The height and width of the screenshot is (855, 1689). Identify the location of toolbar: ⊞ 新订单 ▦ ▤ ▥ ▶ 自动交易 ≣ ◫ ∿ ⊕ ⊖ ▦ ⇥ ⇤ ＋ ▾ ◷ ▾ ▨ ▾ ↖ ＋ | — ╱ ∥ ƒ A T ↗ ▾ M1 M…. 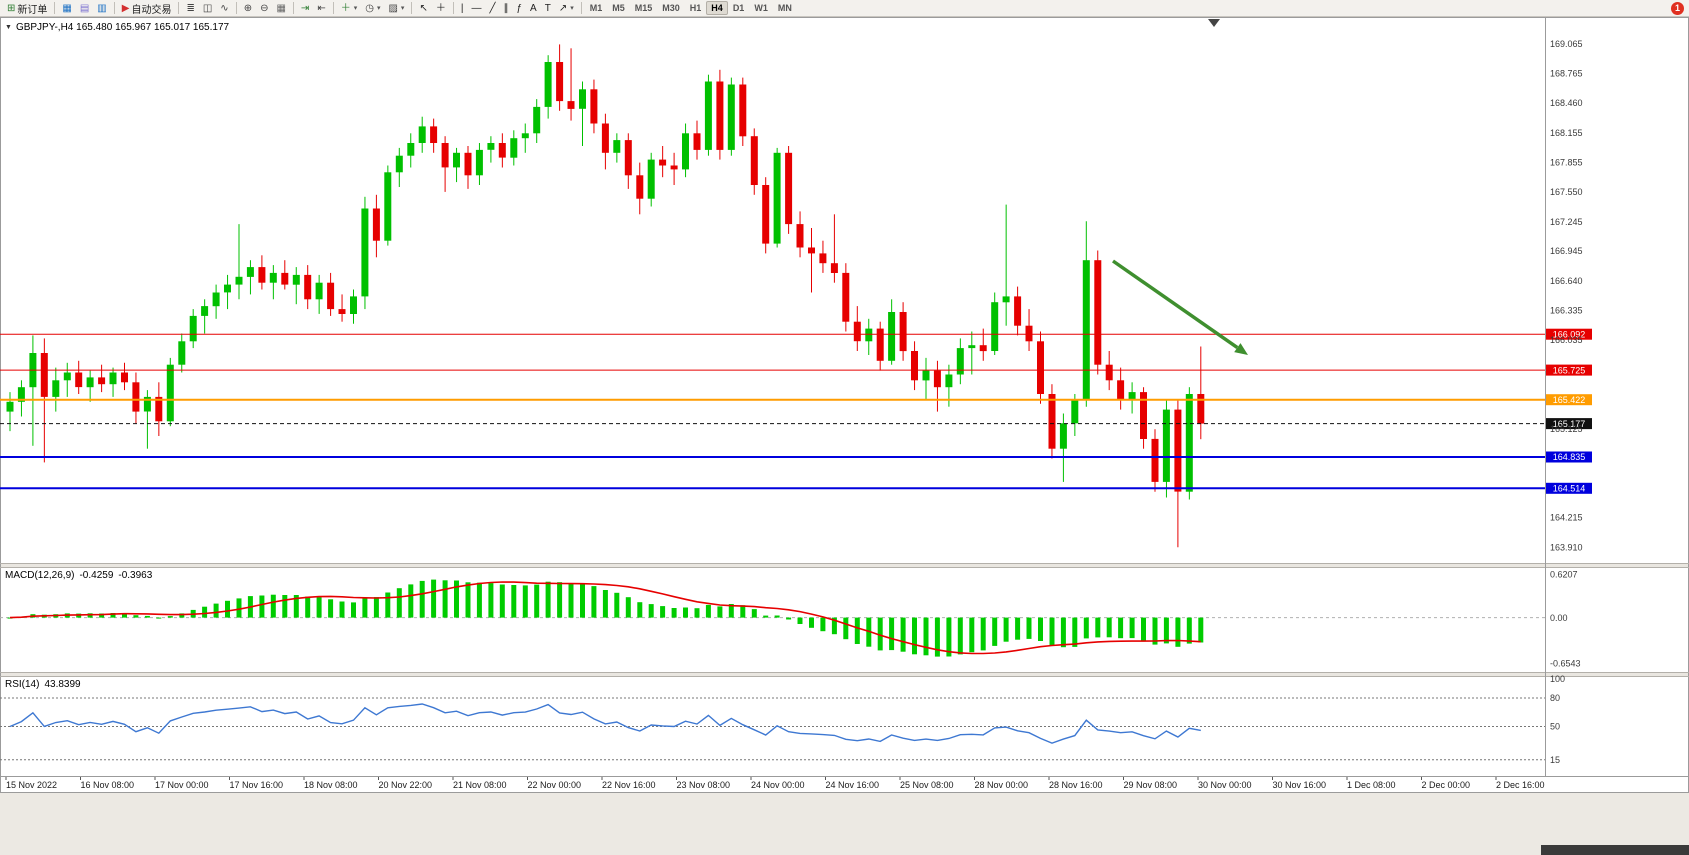
(844, 8).